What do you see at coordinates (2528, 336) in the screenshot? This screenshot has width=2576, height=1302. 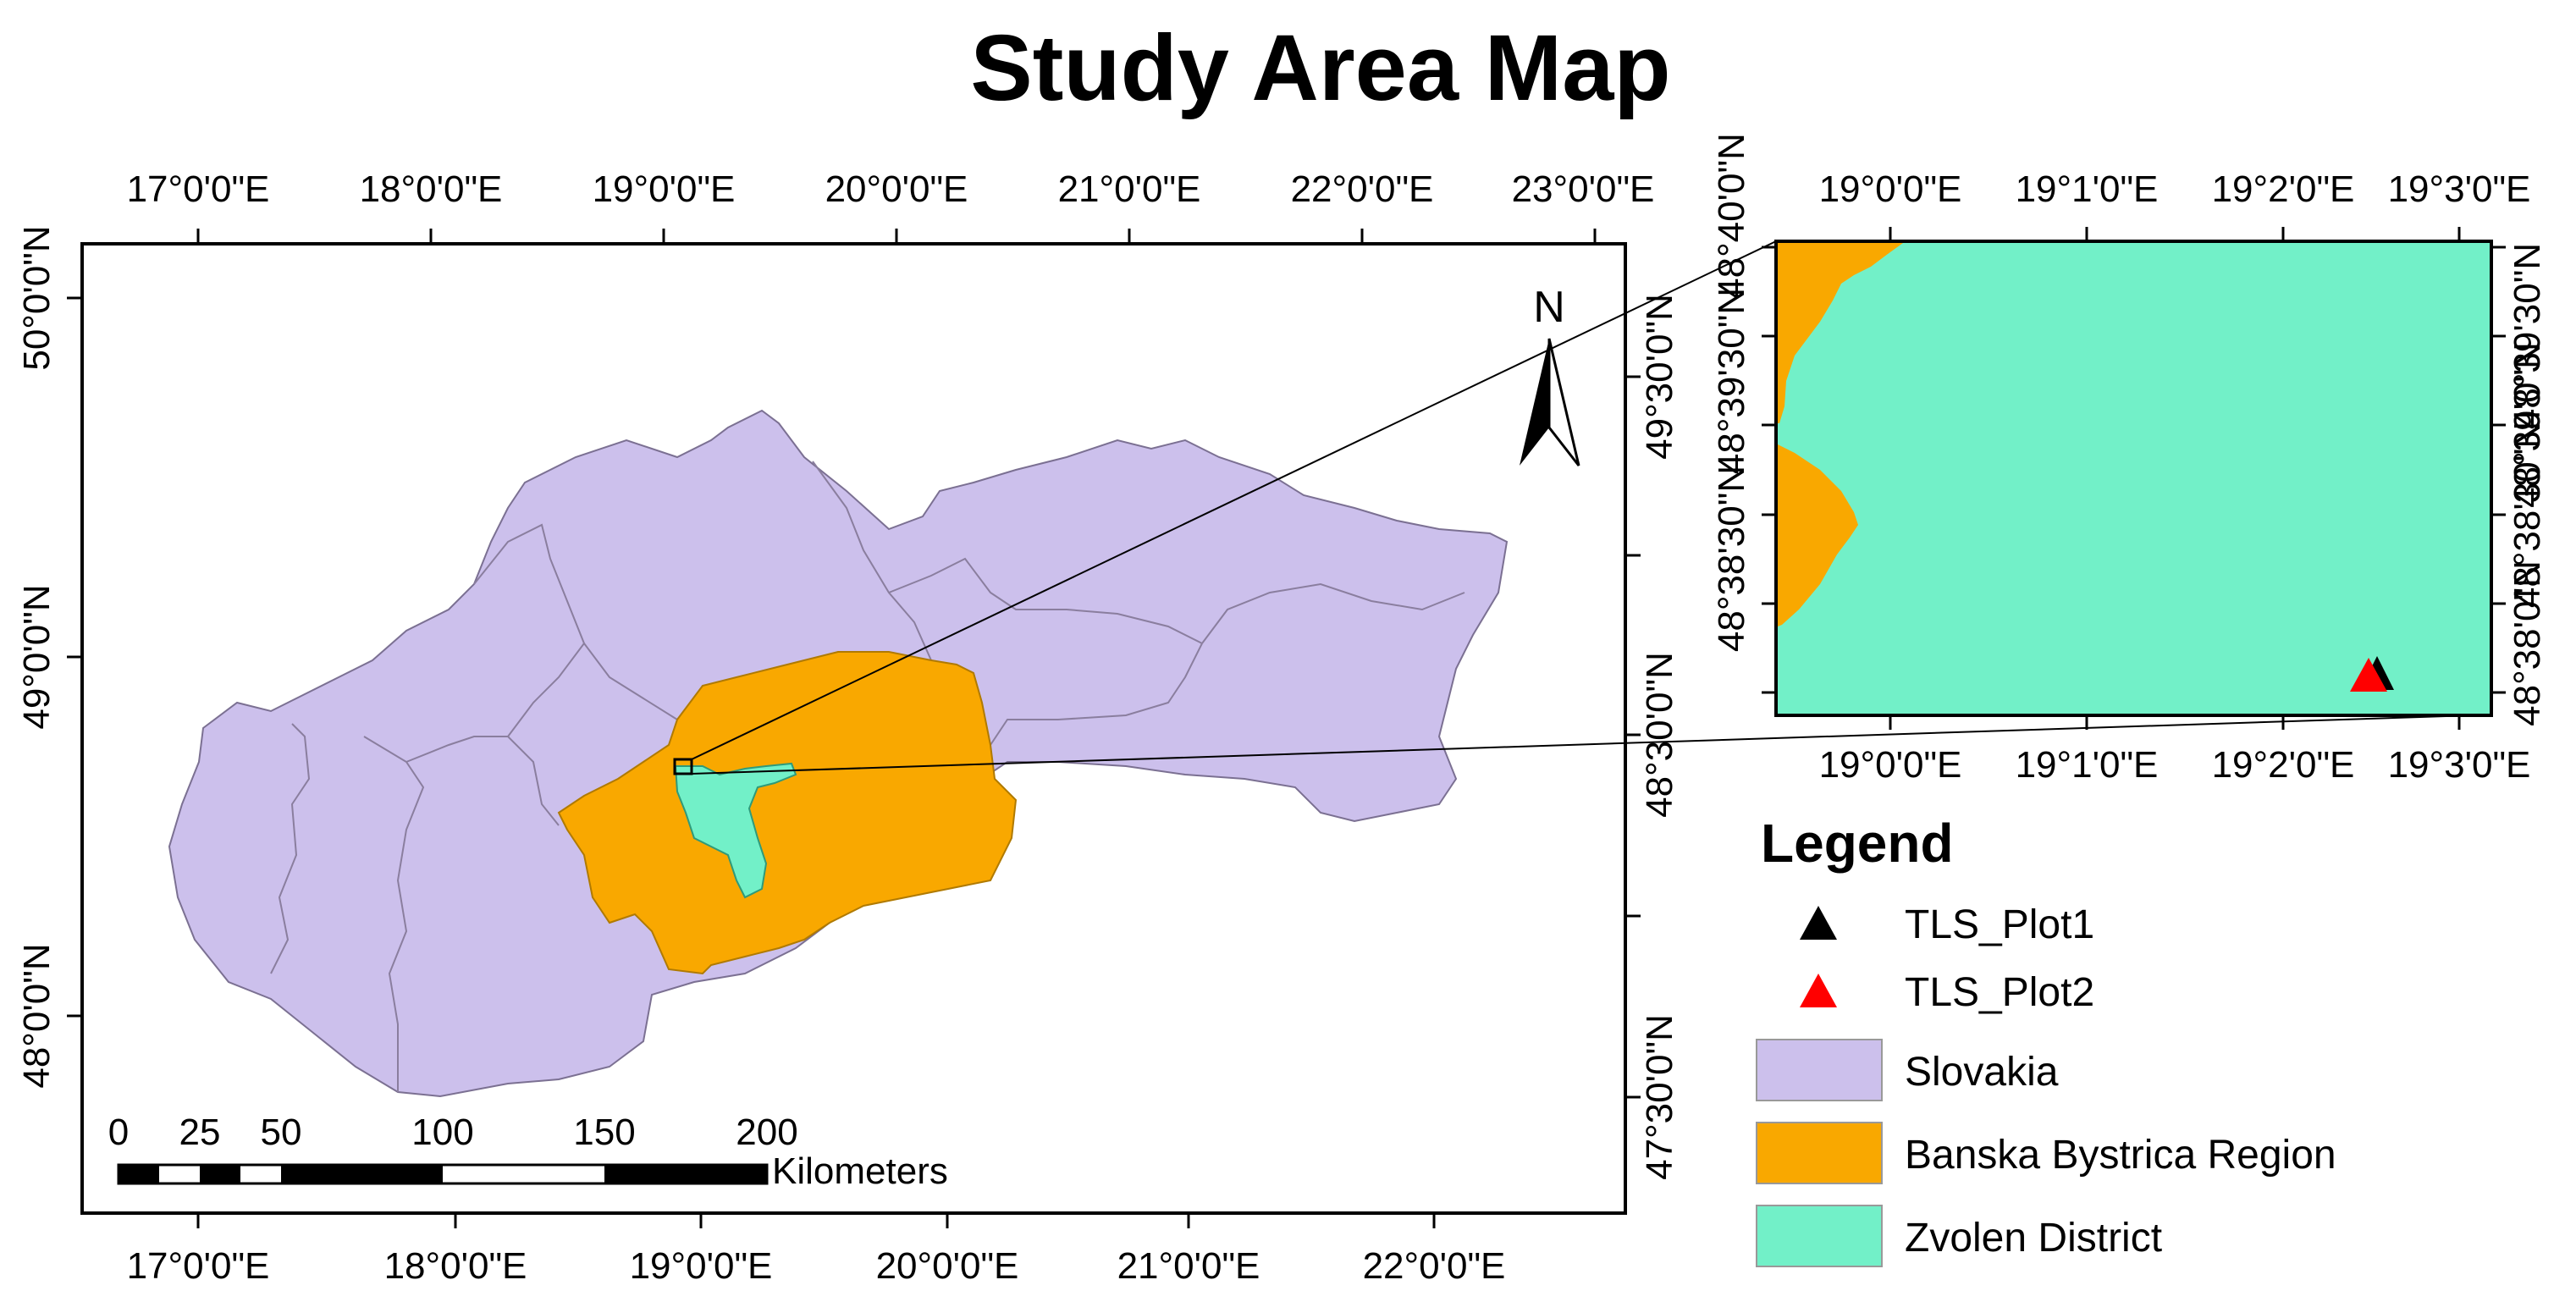 I see `inset-right-tick-label: 48°39'30"N` at bounding box center [2528, 336].